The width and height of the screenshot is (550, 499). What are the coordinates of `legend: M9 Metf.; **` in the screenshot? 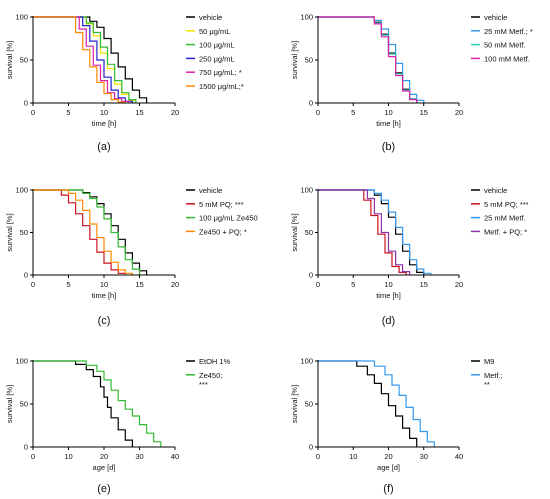 It's located at (487, 373).